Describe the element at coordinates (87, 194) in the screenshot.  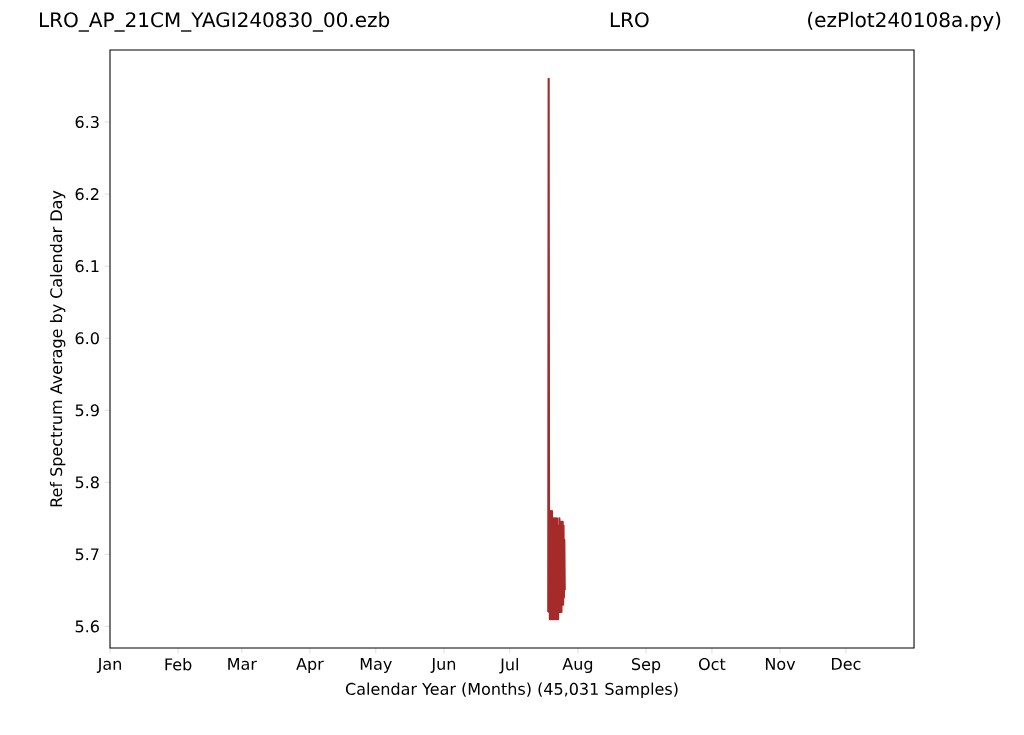
I see `y-tick-label: 6.2` at that location.